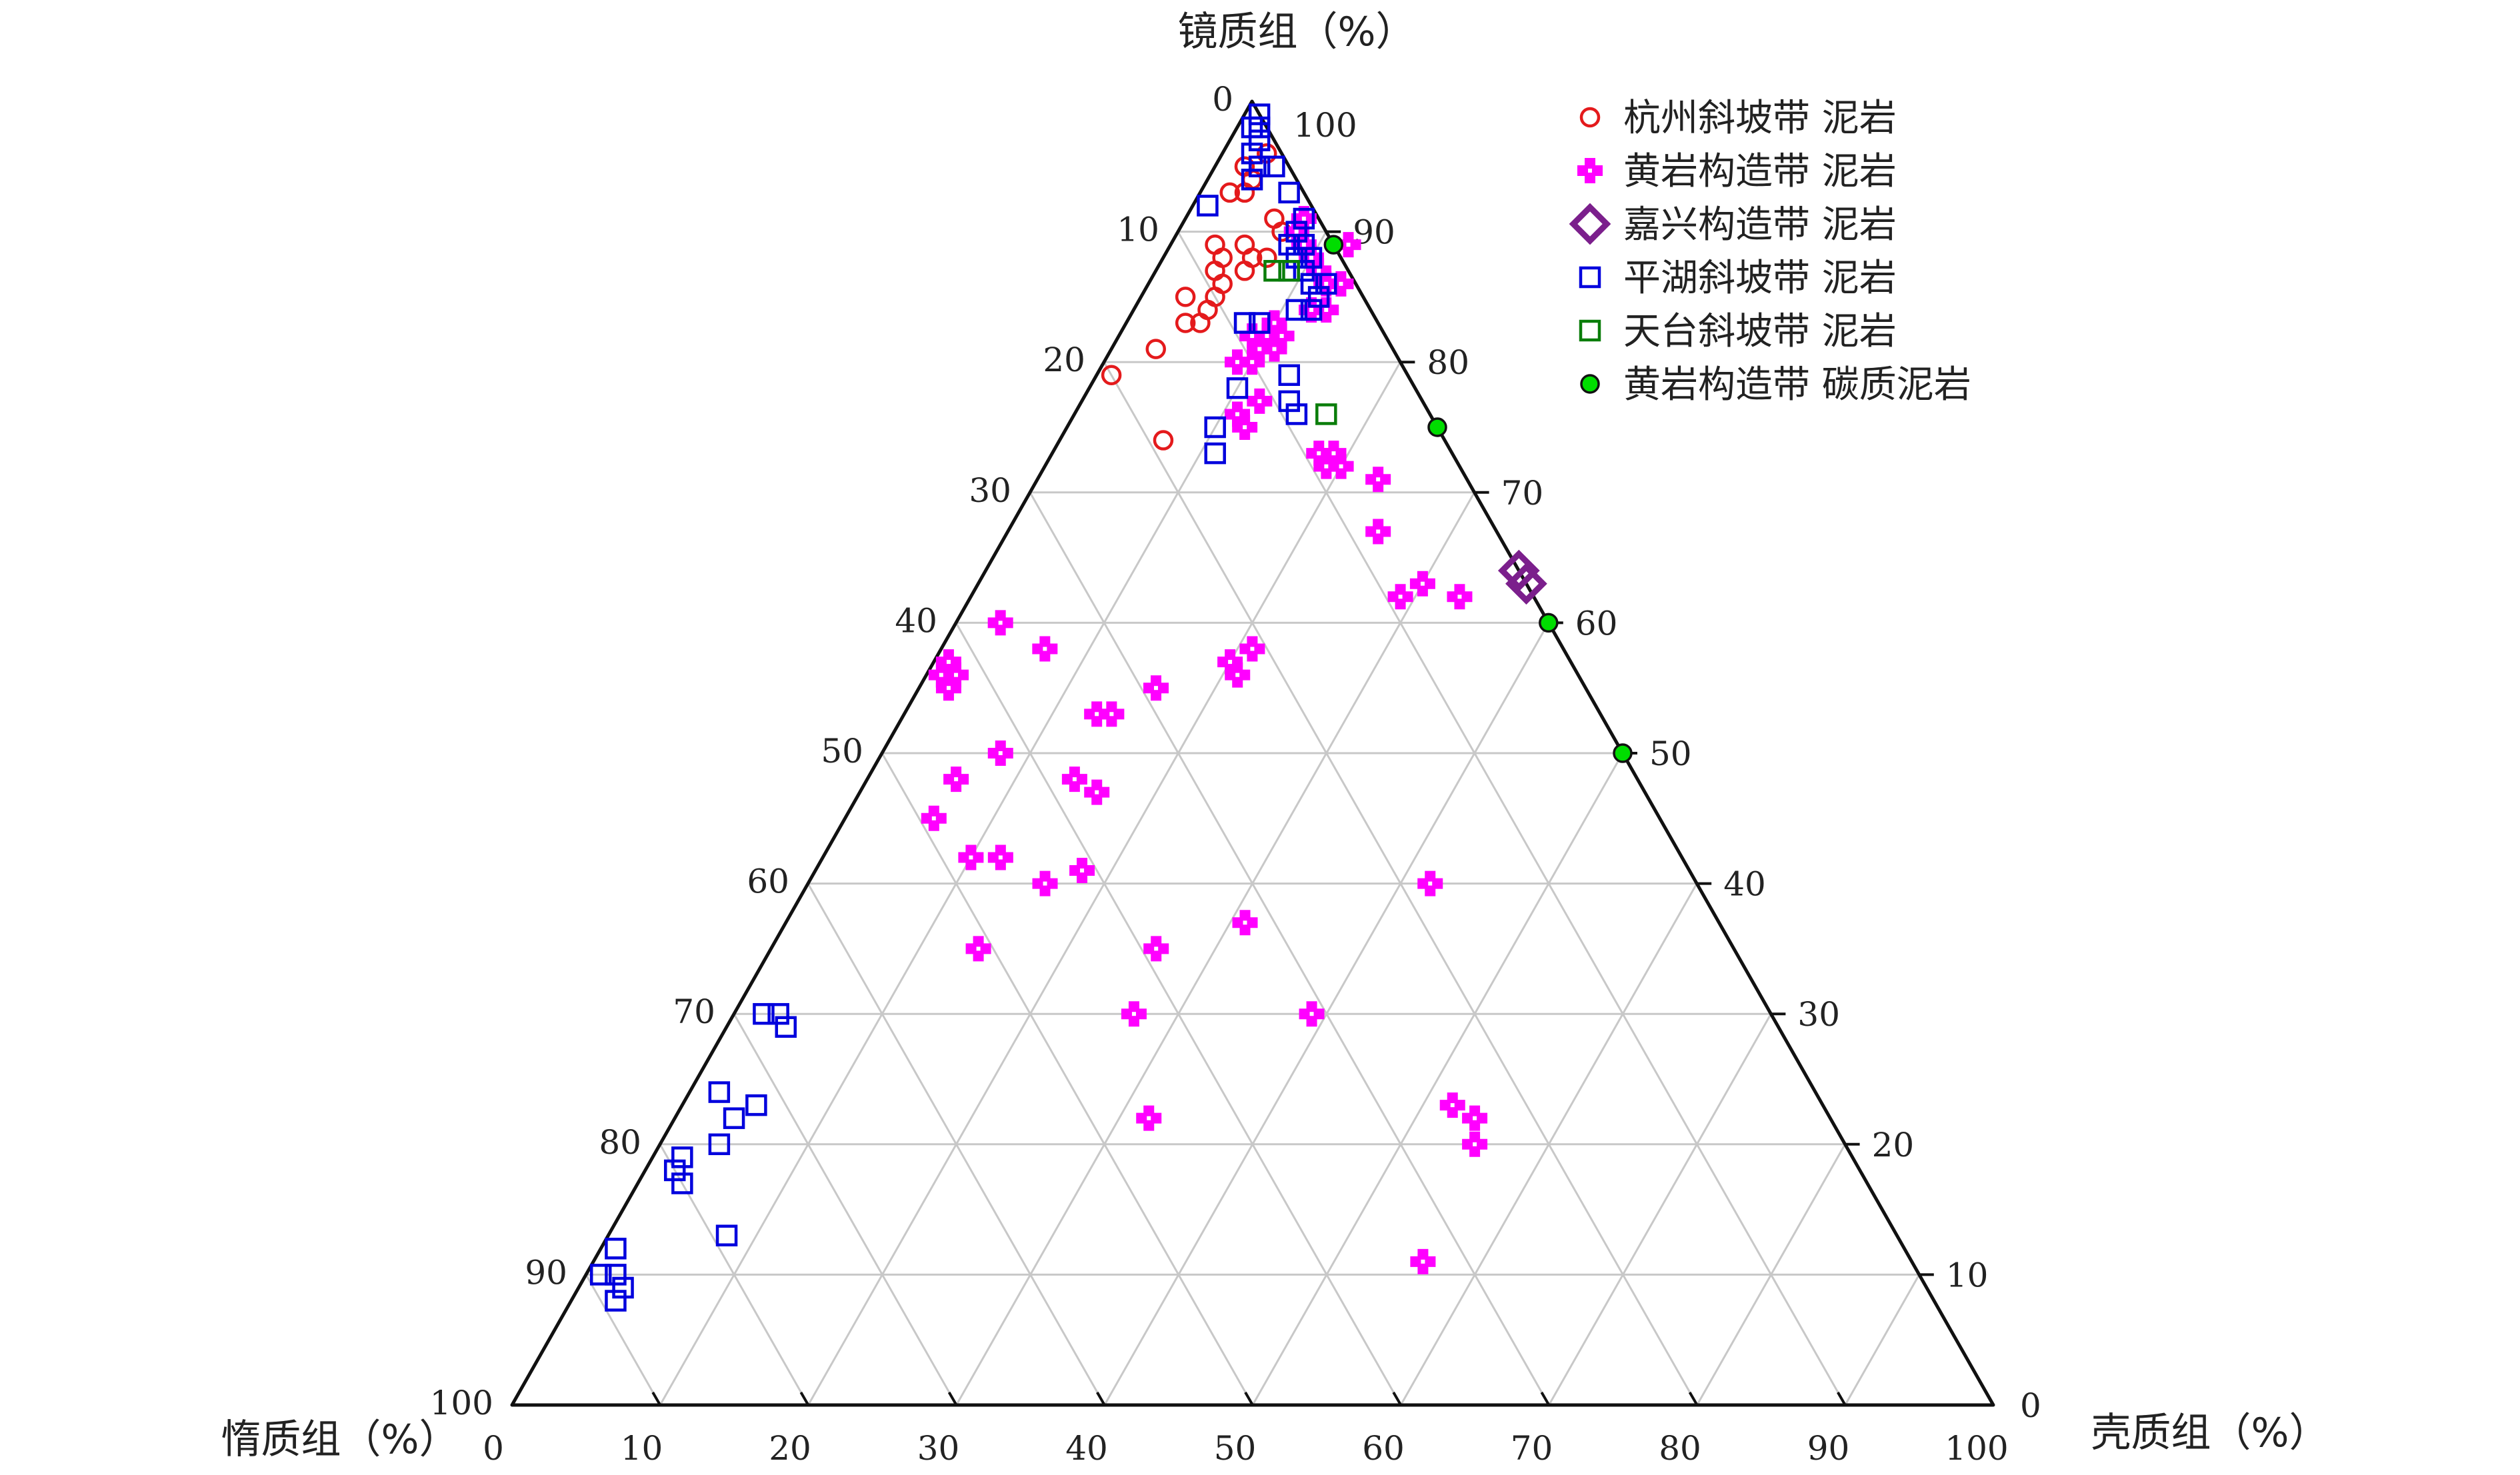 This screenshot has width=2520, height=1475. What do you see at coordinates (1760, 278) in the screenshot?
I see `legend-label: 平湖斜坡带 泥岩` at bounding box center [1760, 278].